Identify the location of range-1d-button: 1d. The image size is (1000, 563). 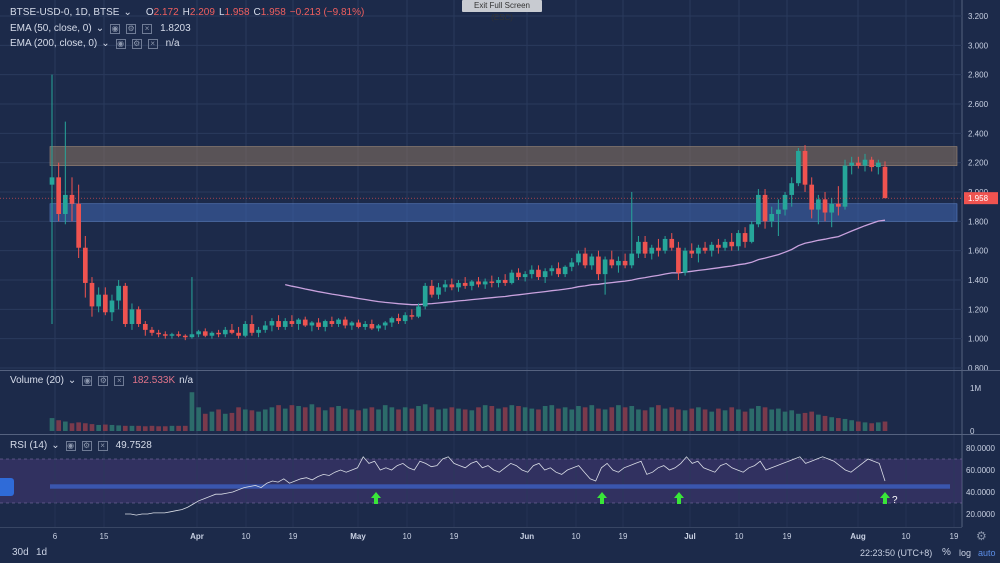
(42, 552).